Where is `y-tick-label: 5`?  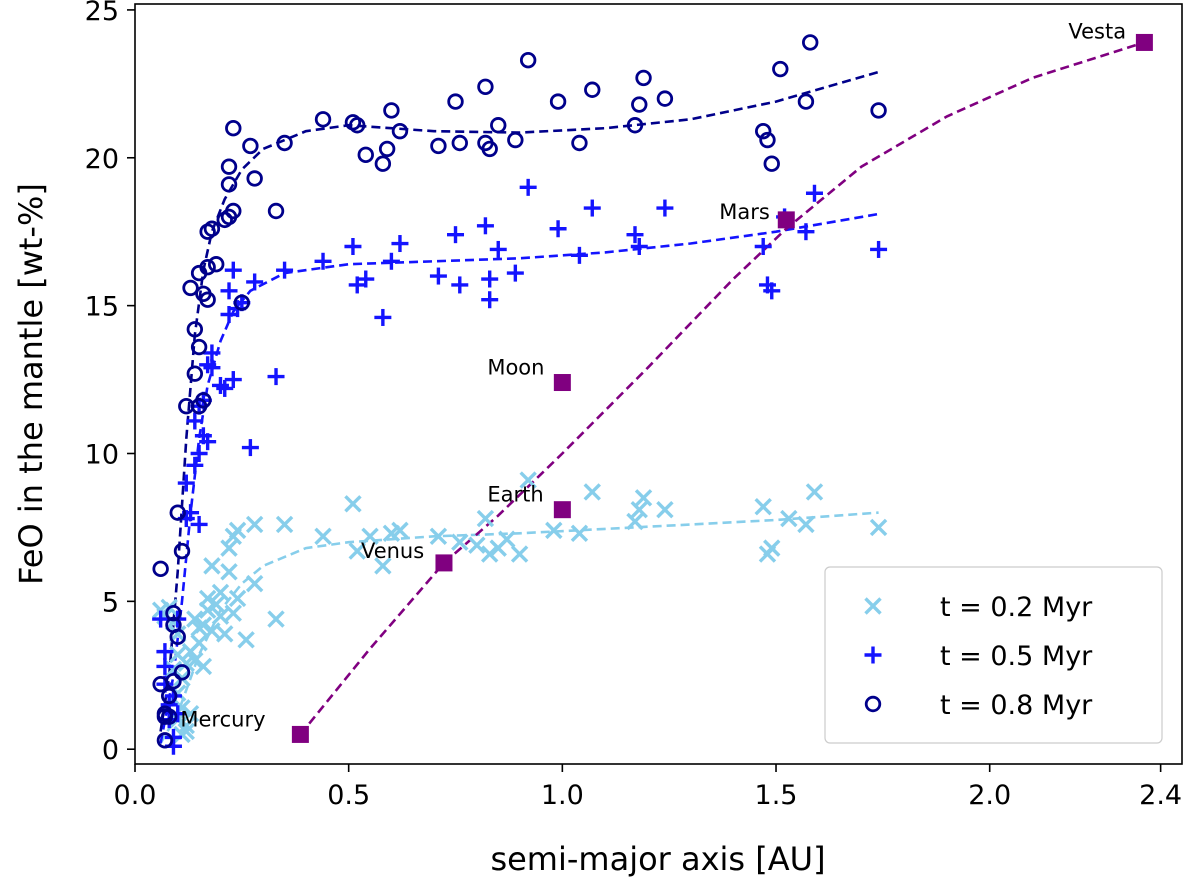
y-tick-label: 5 is located at coordinates (110, 602).